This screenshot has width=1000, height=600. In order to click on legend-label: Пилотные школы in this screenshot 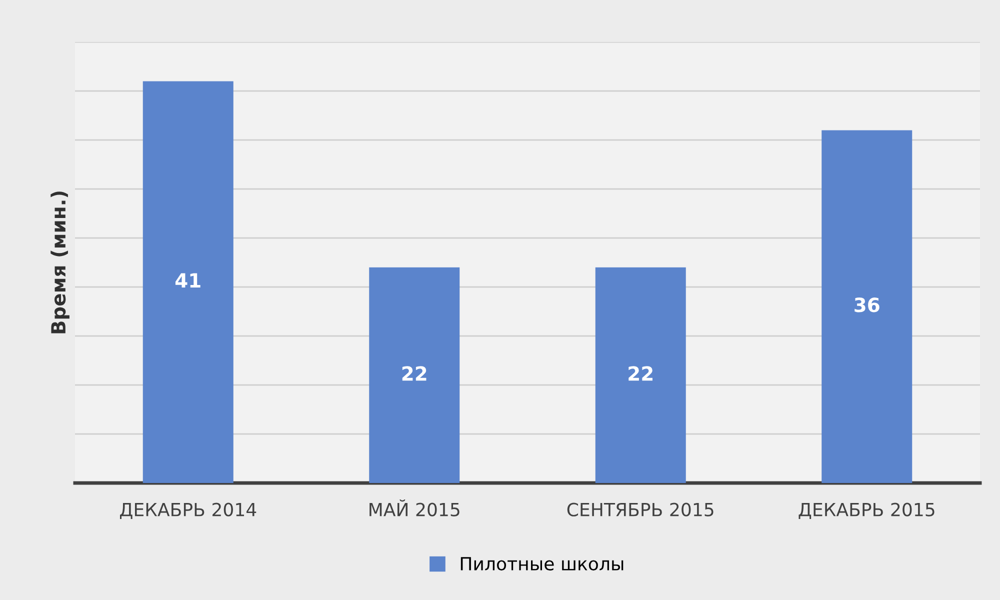, I will do `click(542, 564)`.